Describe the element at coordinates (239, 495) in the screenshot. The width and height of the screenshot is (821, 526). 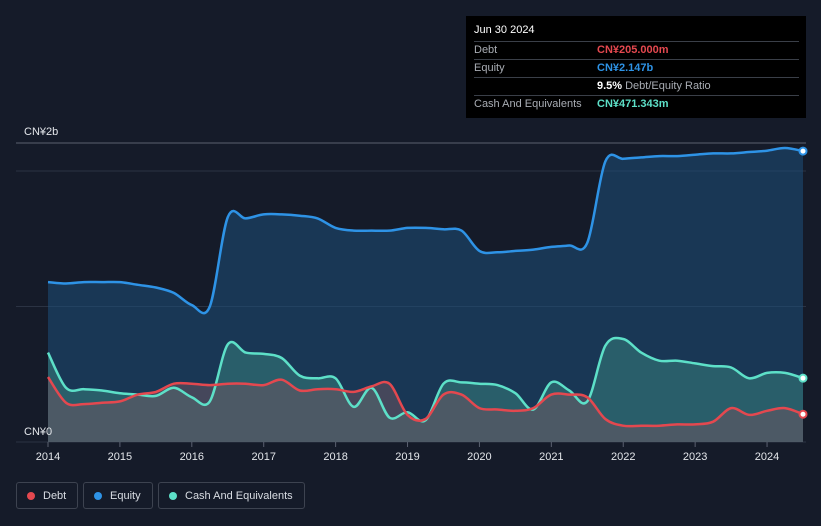
I see `legend-label-cash: Cash And Equivalents` at that location.